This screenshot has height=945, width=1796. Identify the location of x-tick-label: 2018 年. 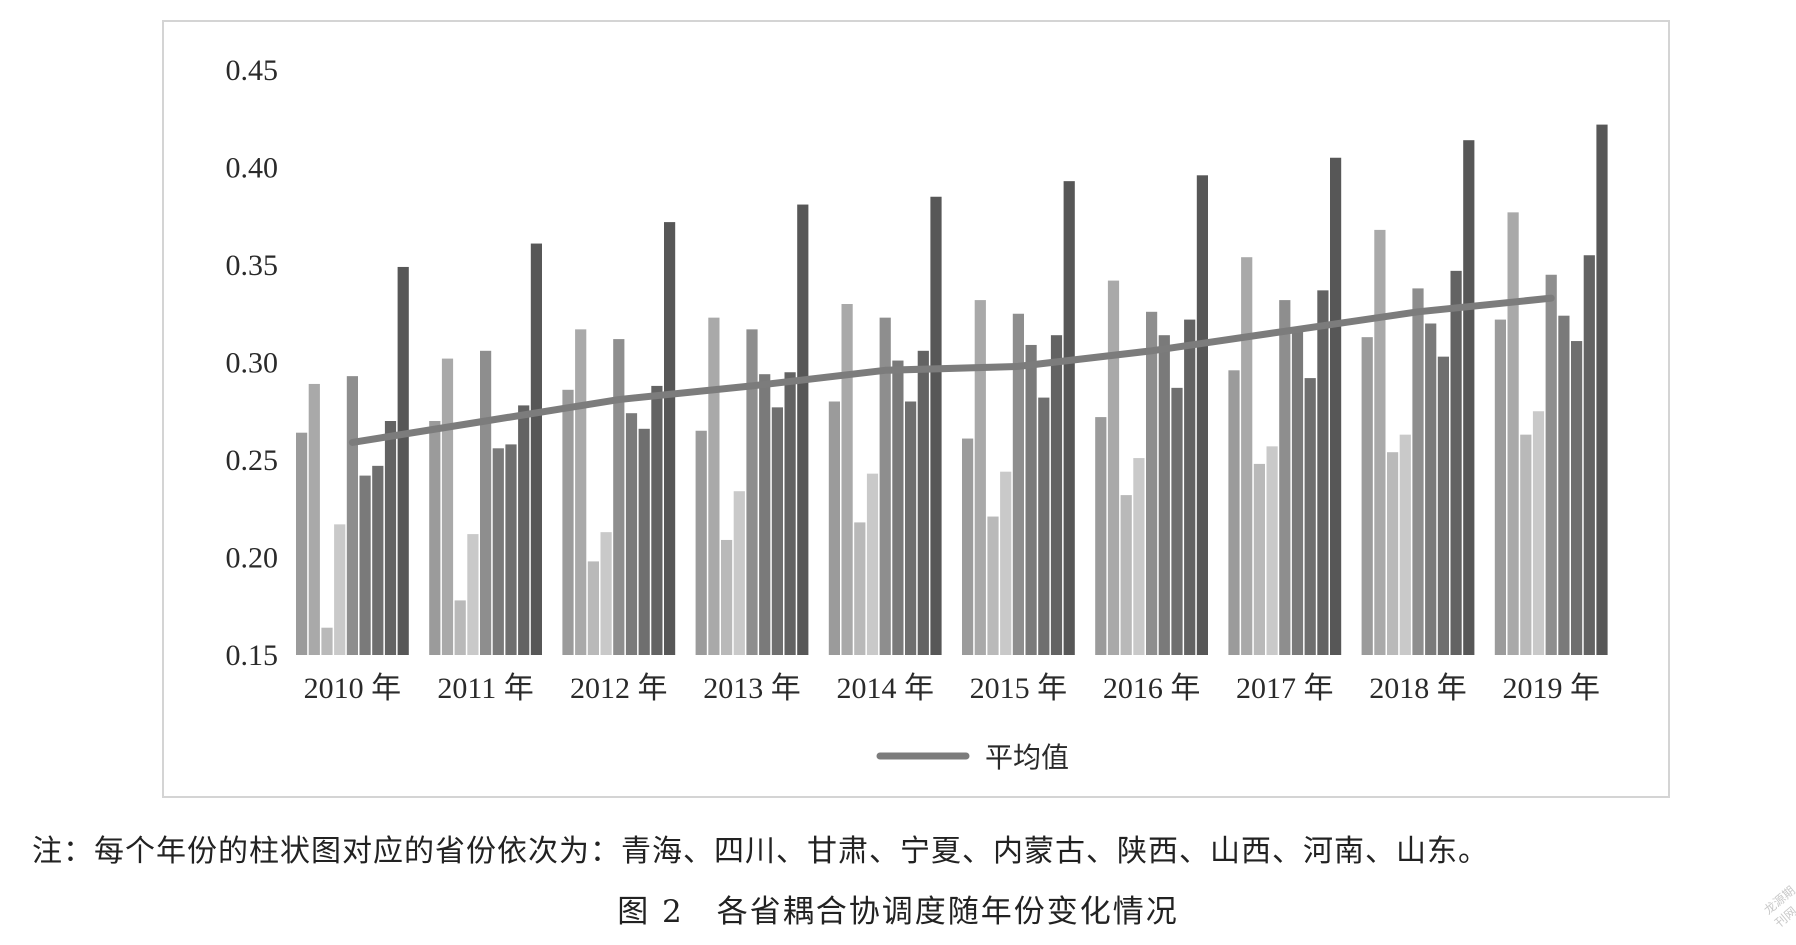
(1418, 688).